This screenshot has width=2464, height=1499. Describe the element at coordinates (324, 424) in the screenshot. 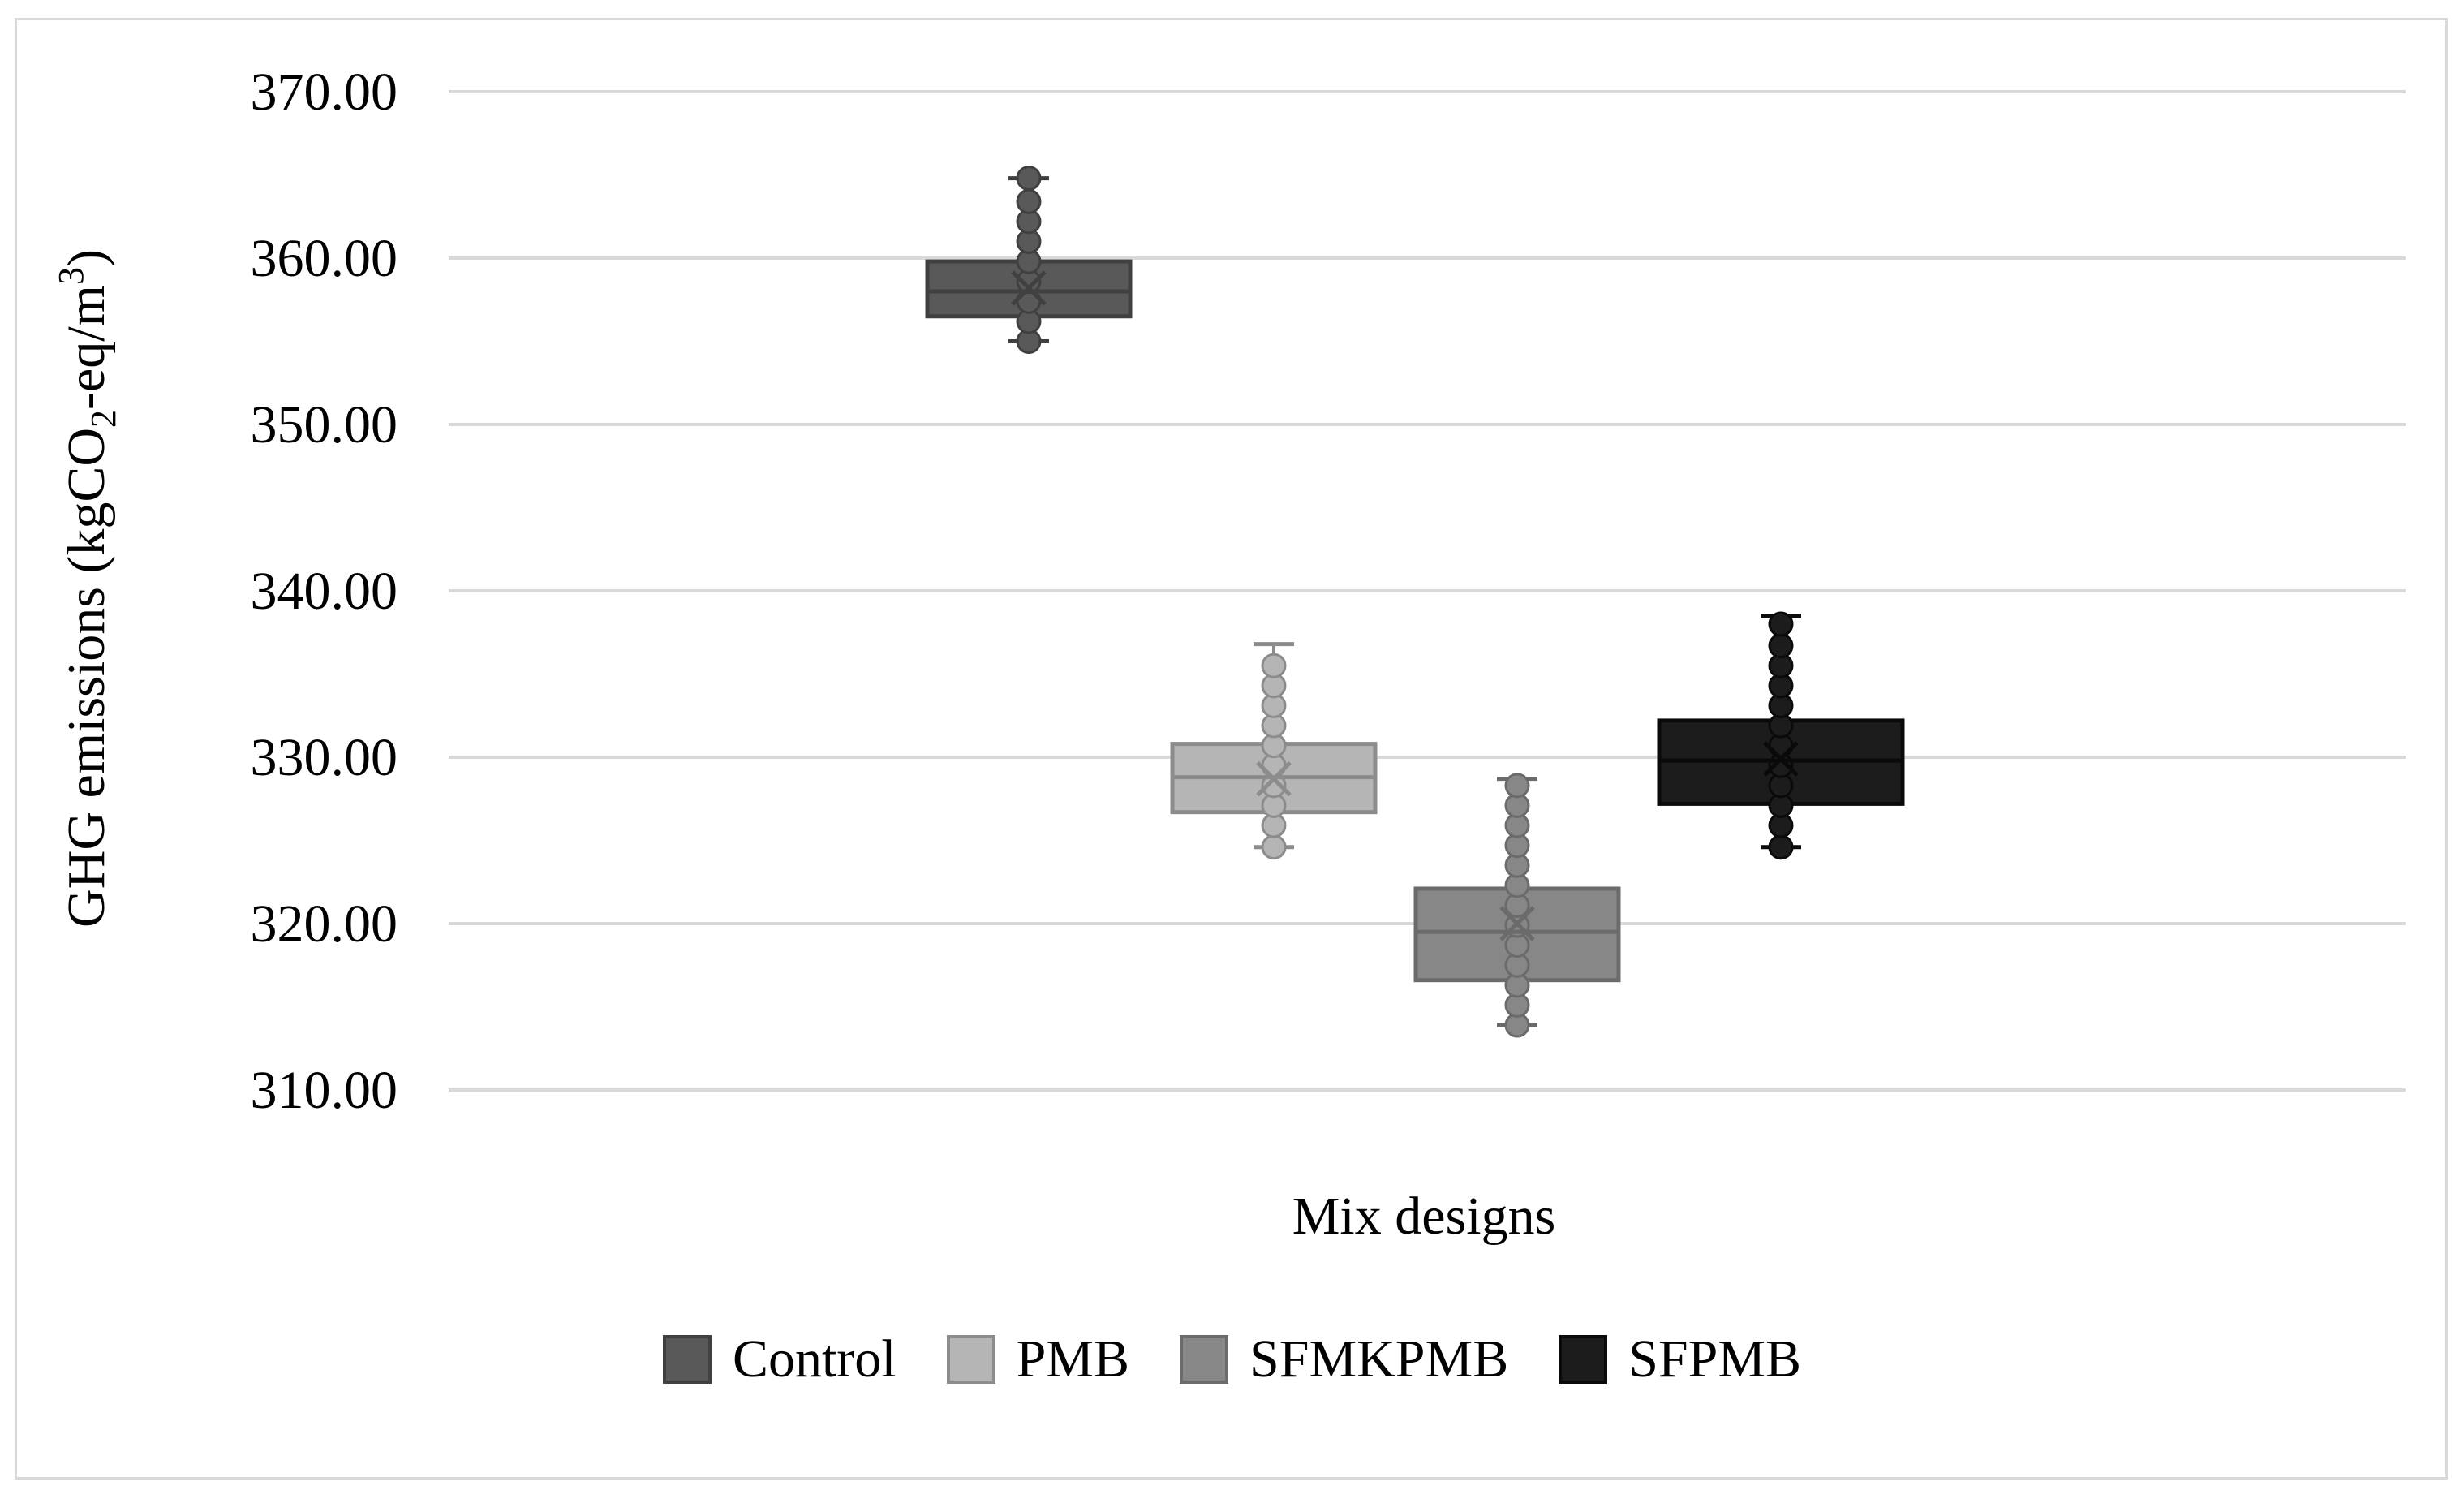

I see `y-tick-label: 350.00` at that location.